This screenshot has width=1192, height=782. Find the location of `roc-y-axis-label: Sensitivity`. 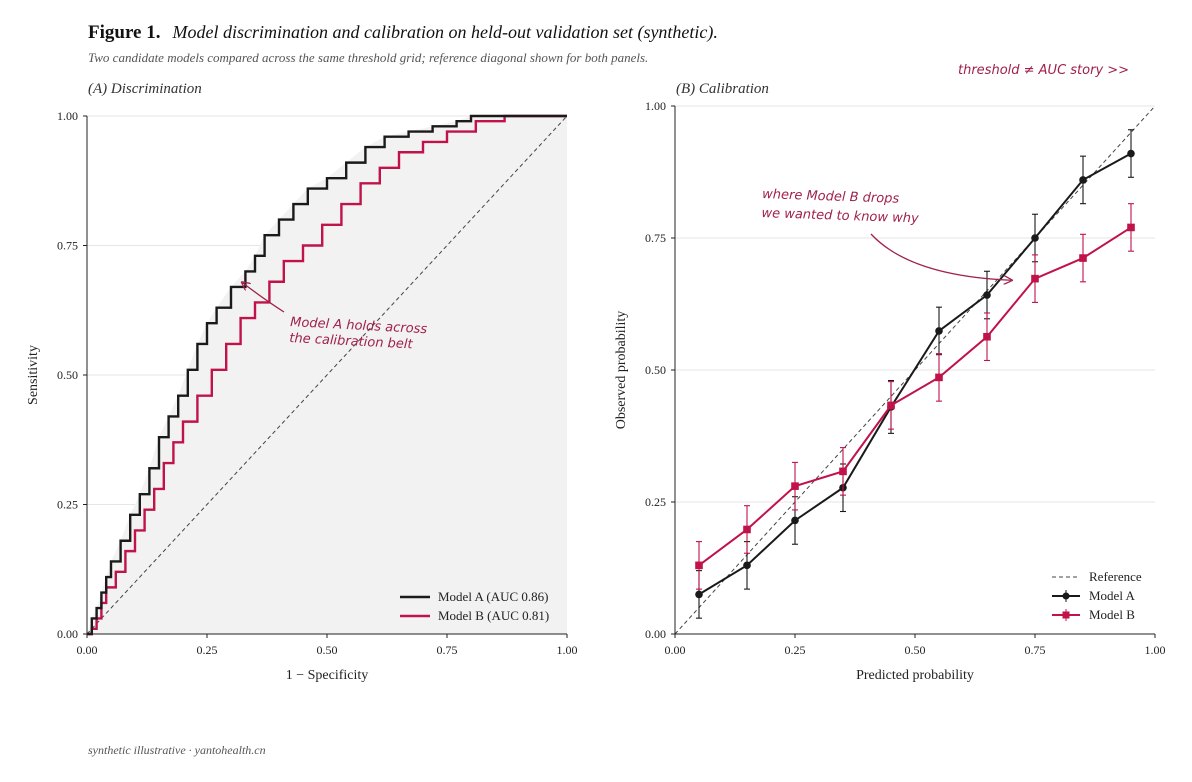

roc-y-axis-label: Sensitivity is located at coordinates (33, 375).